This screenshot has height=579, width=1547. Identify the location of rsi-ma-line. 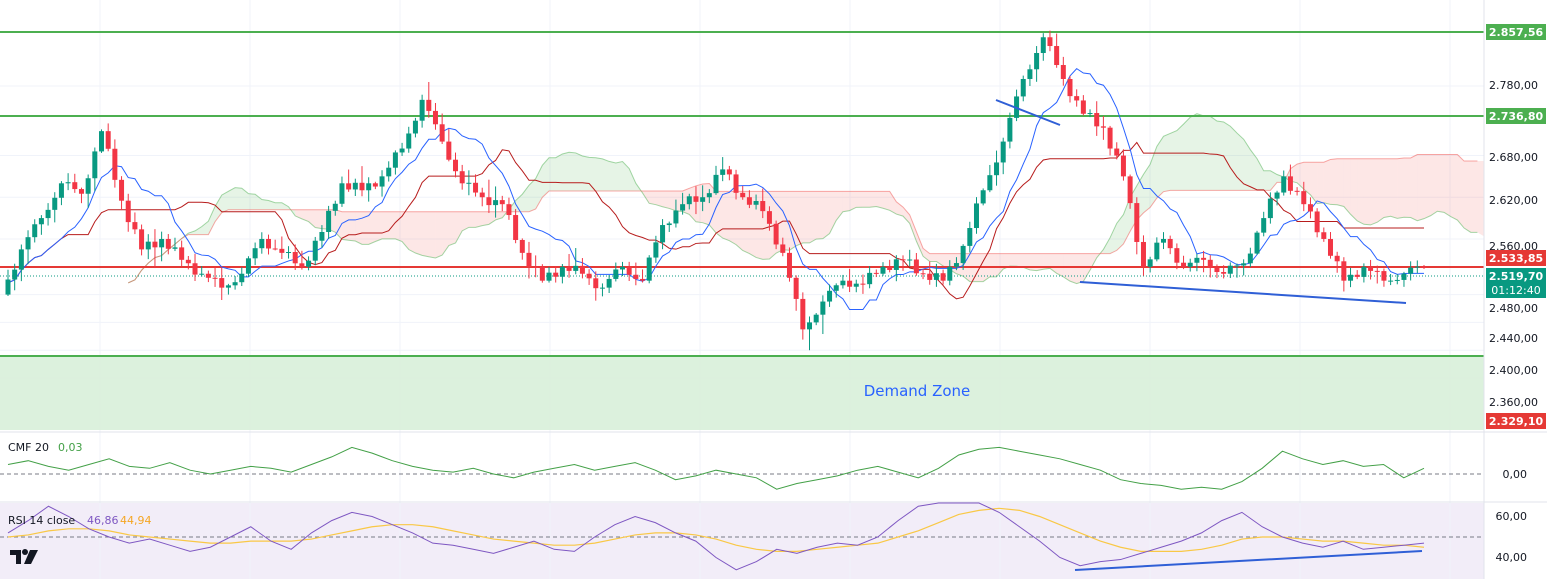
(716, 529).